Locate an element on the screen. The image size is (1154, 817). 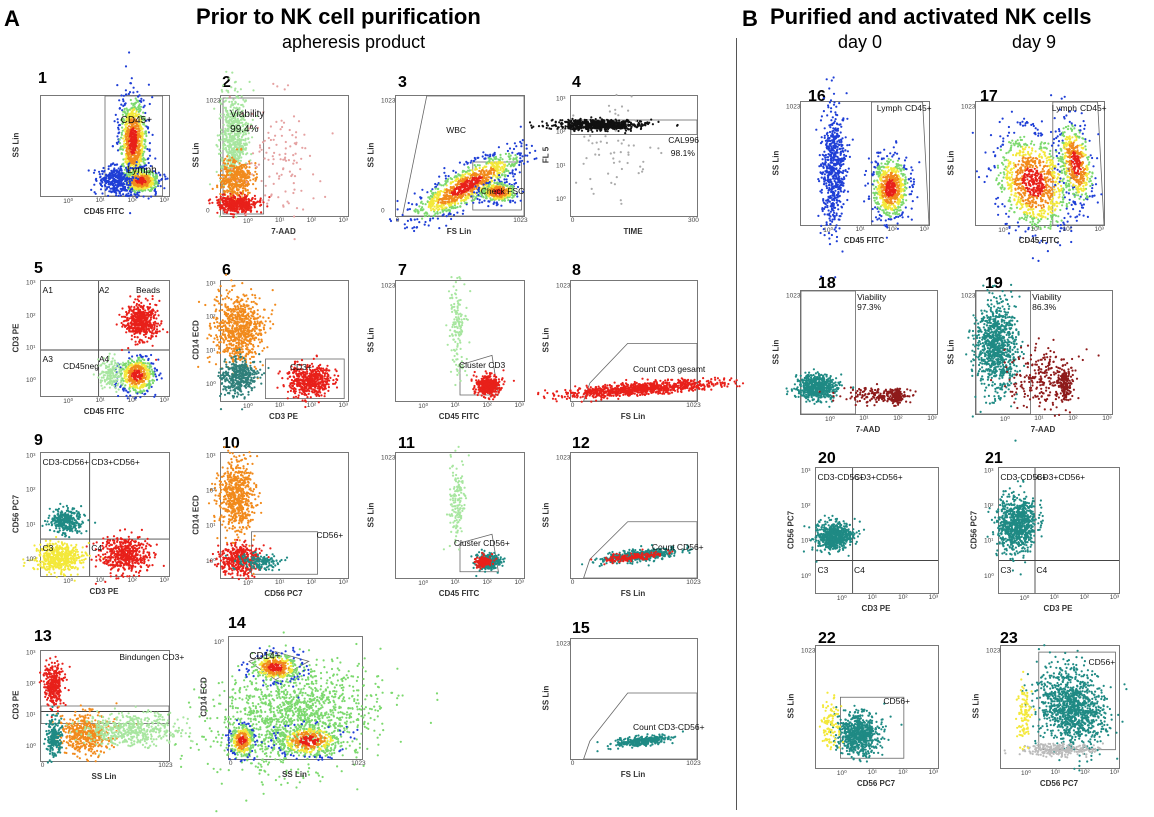
plot-number: 3 is located at coordinates (402, 83).